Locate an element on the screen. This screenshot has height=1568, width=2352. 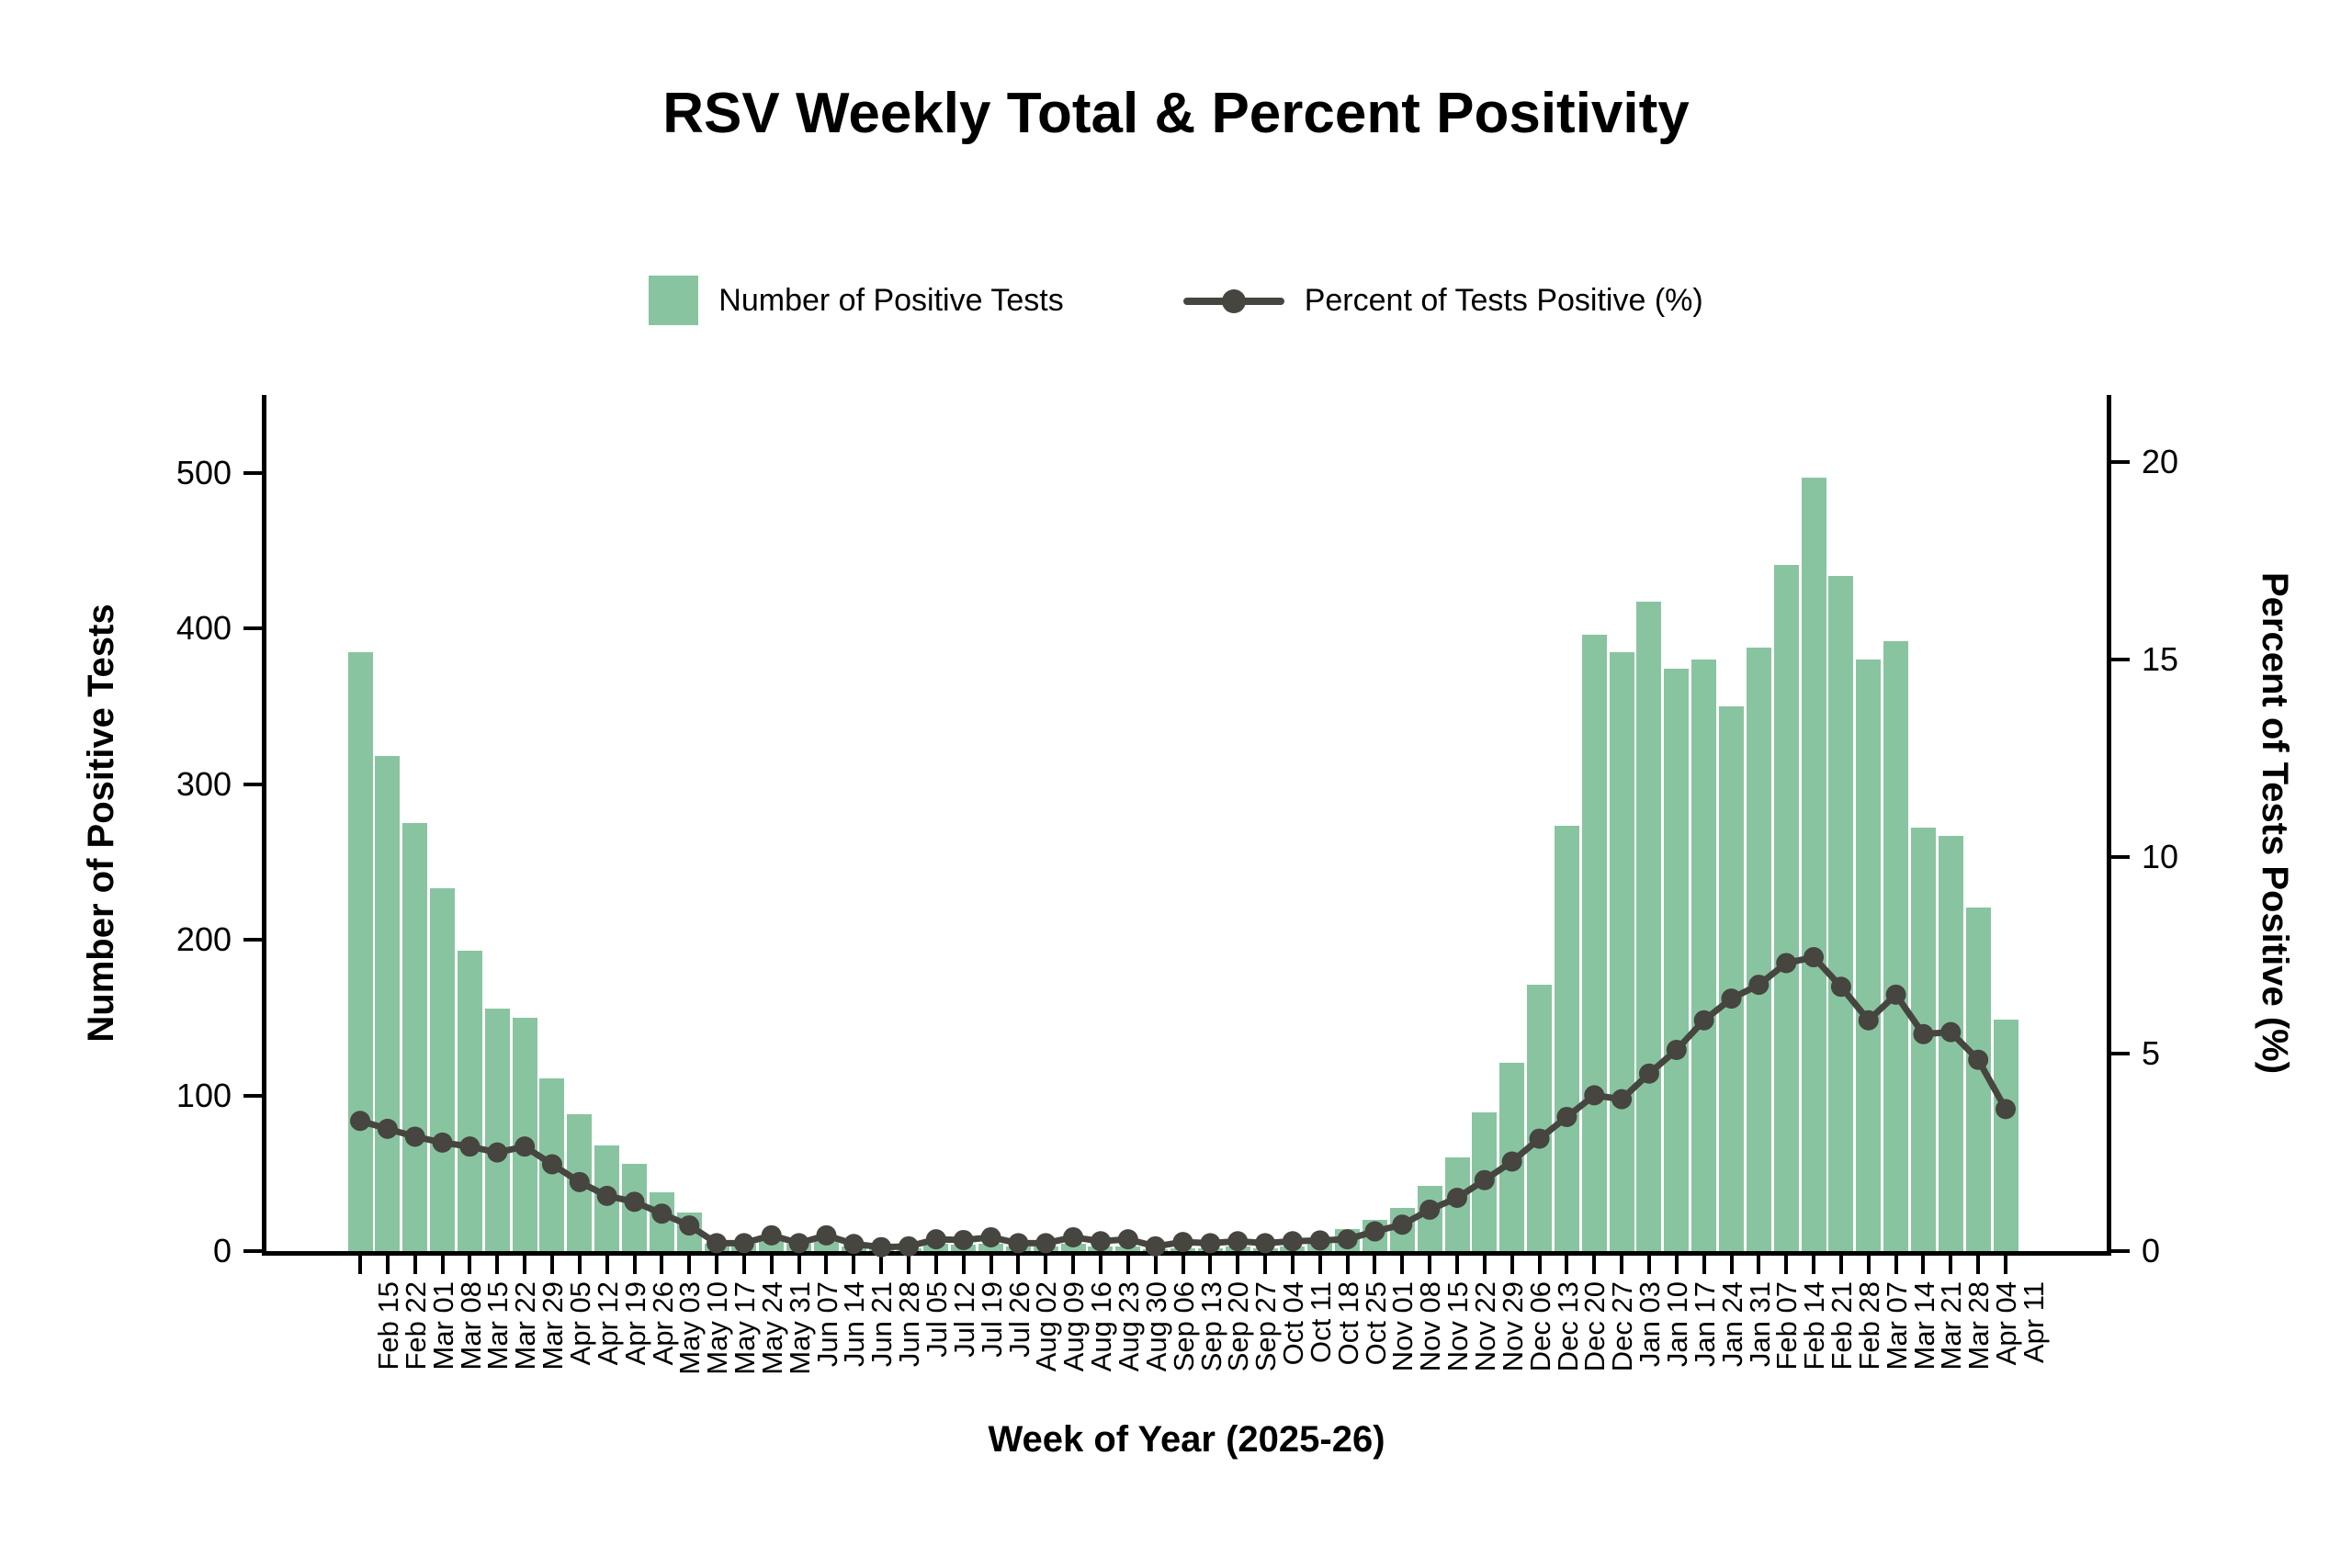
x-tick-label-text: May 24 is located at coordinates (771, 1328).